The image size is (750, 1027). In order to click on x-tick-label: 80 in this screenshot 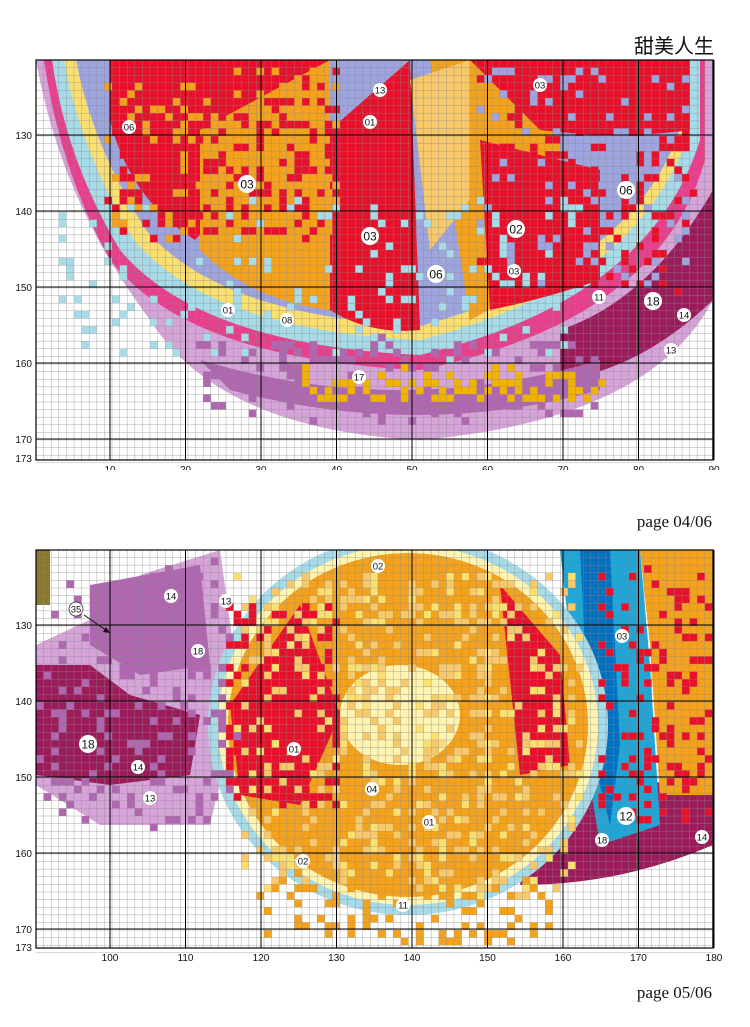, I will do `click(639, 467)`.